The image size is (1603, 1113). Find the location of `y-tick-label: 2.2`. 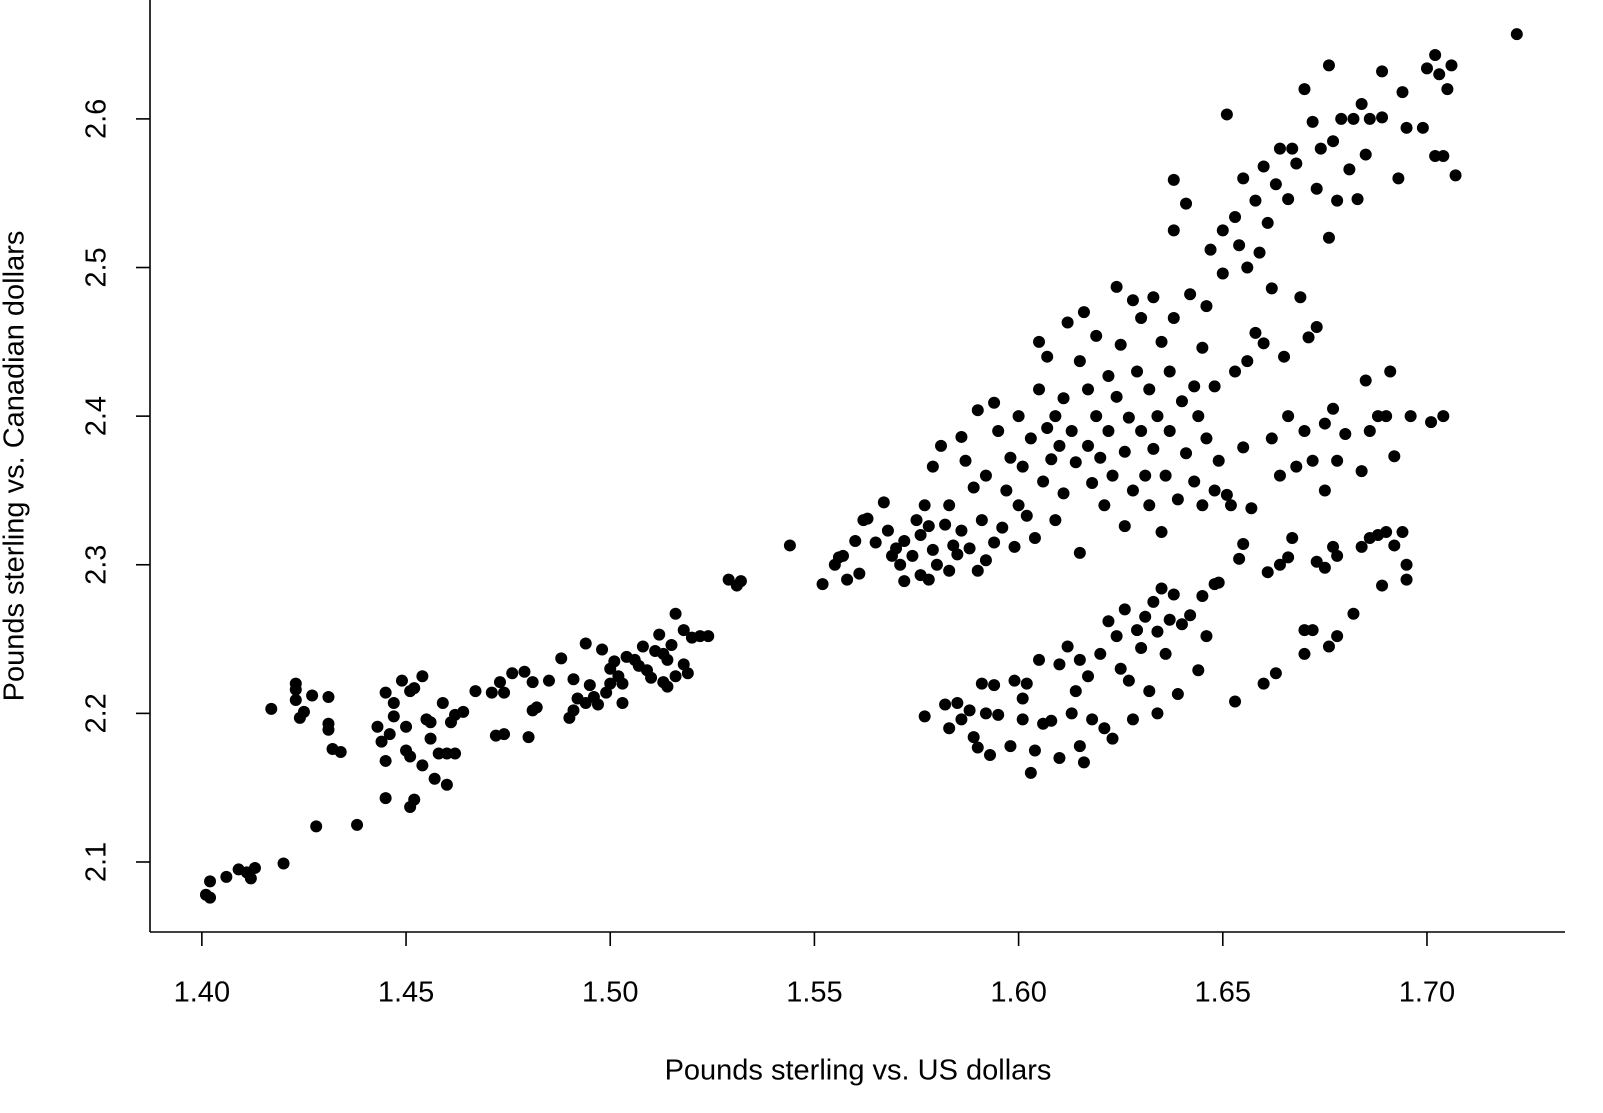

y-tick-label: 2.2 is located at coordinates (97, 713).